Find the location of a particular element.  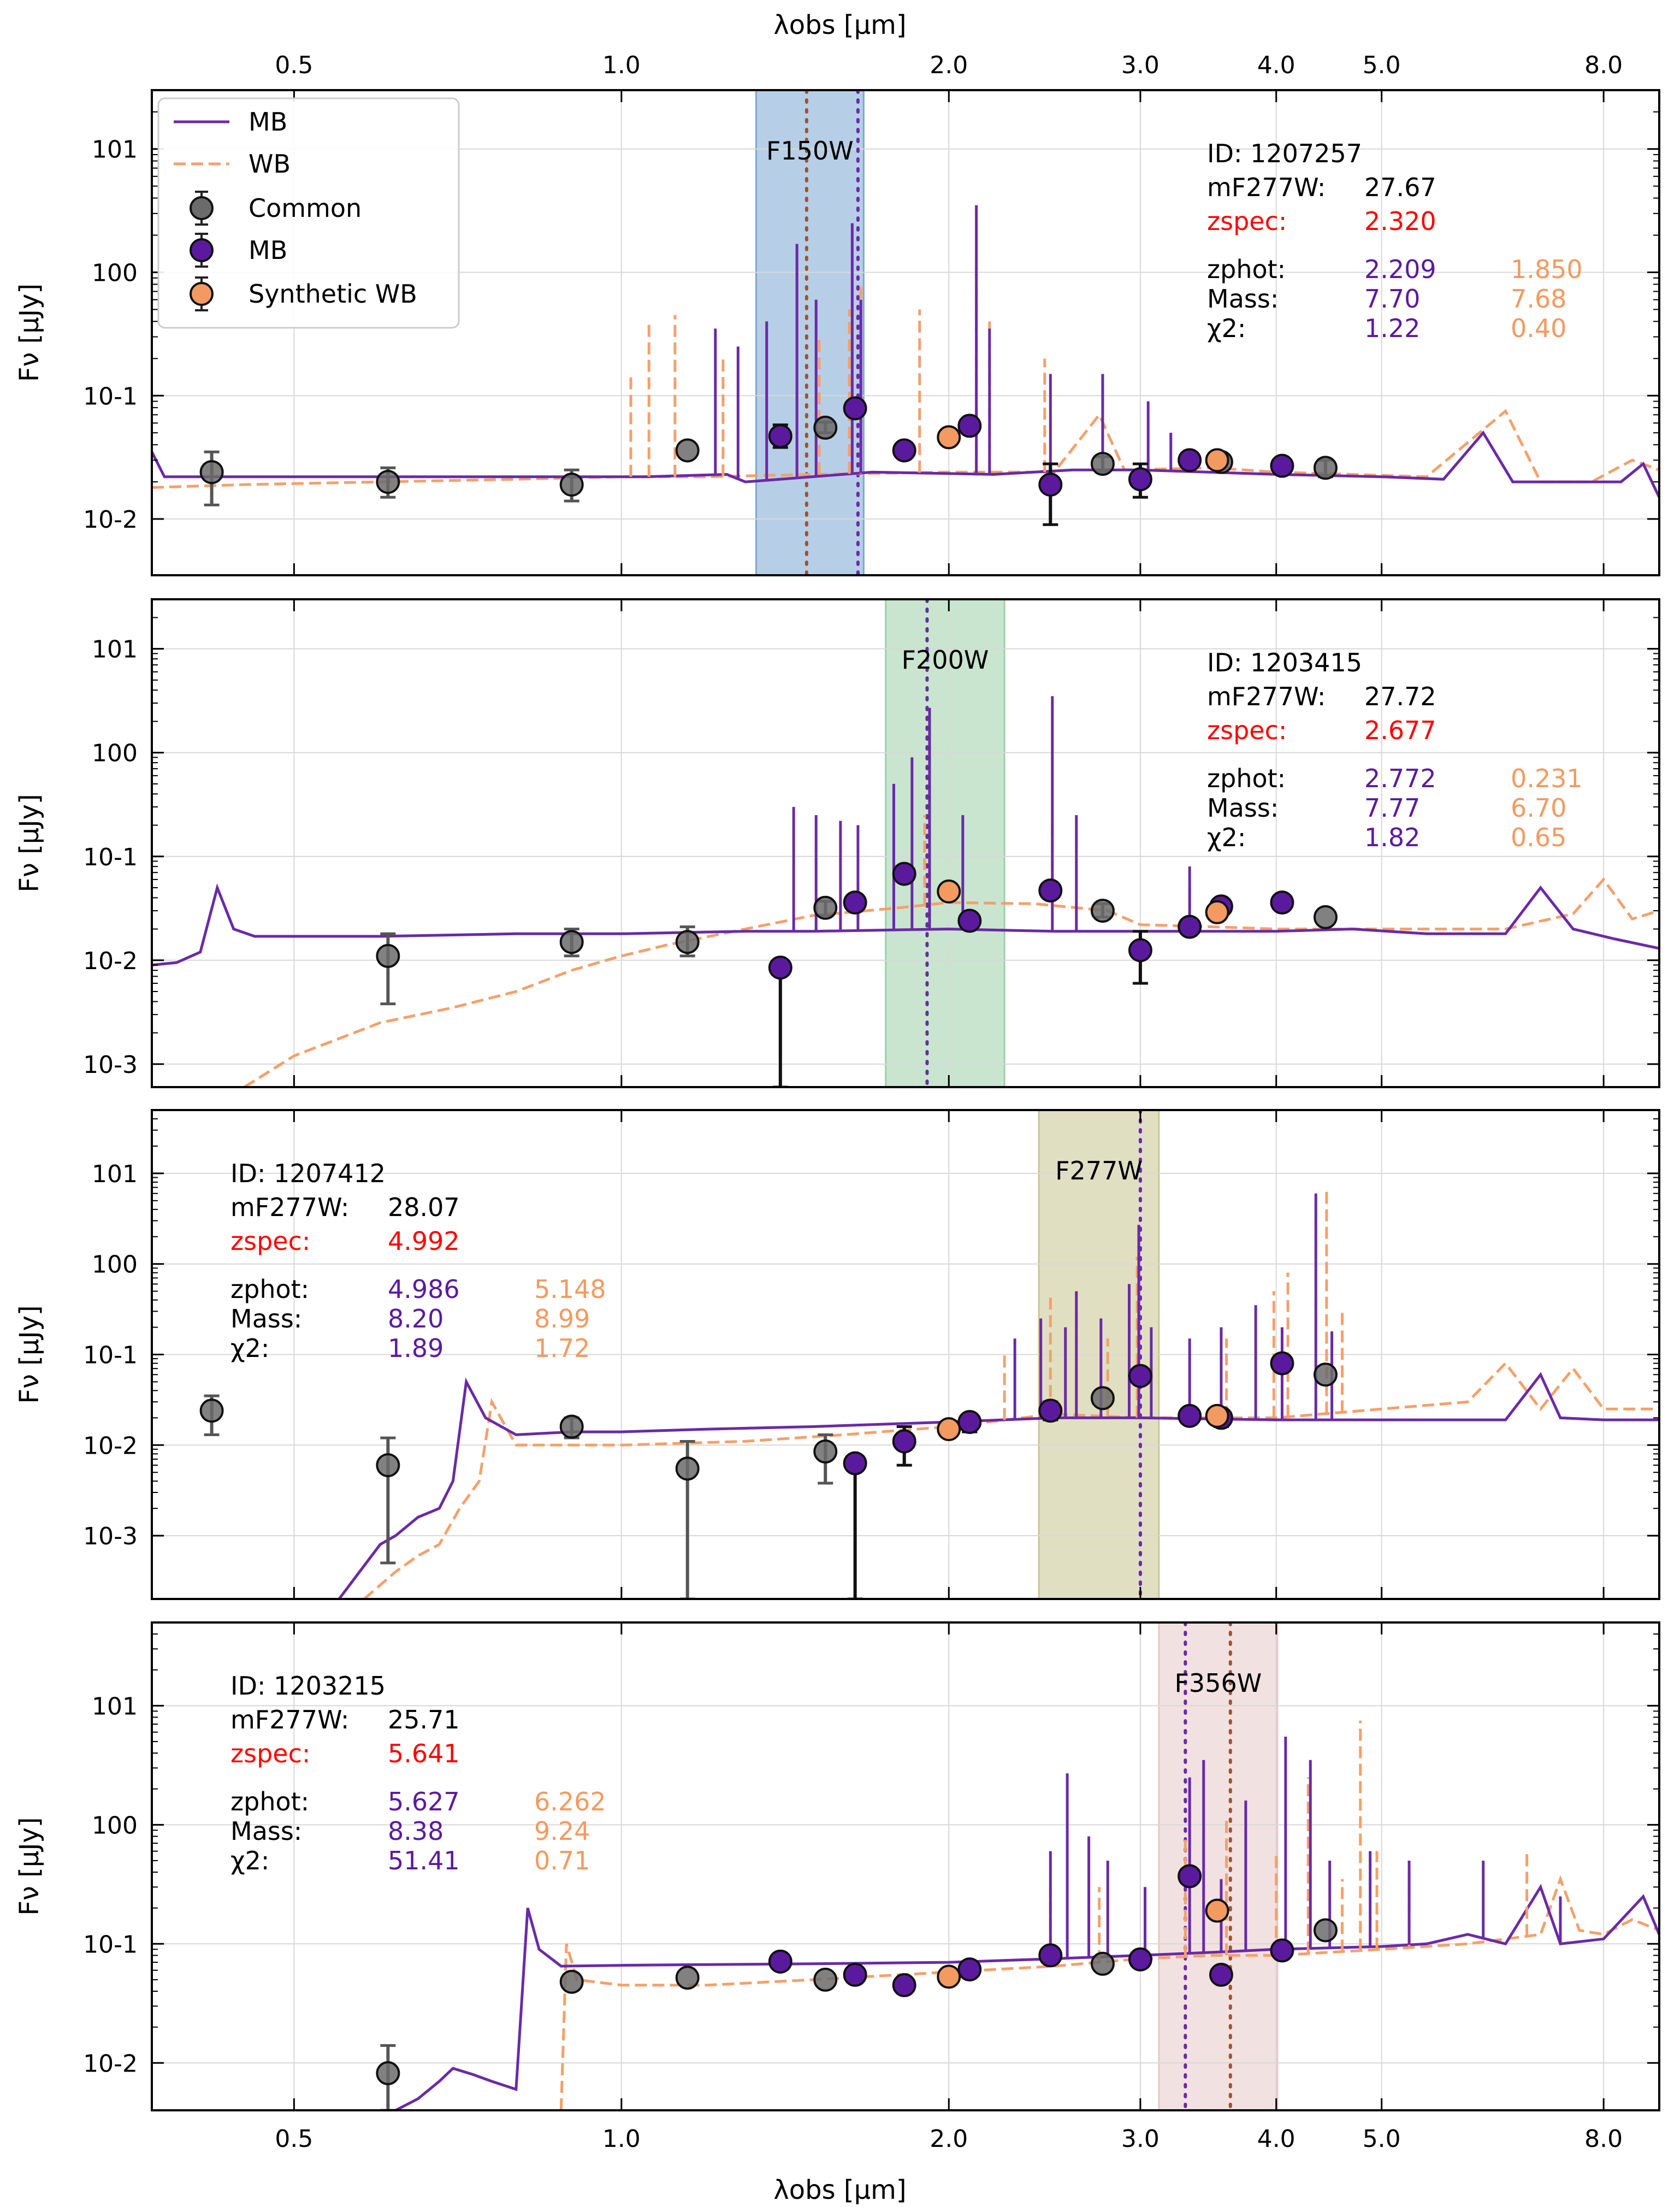

mag-value: 25.71 is located at coordinates (424, 1720).